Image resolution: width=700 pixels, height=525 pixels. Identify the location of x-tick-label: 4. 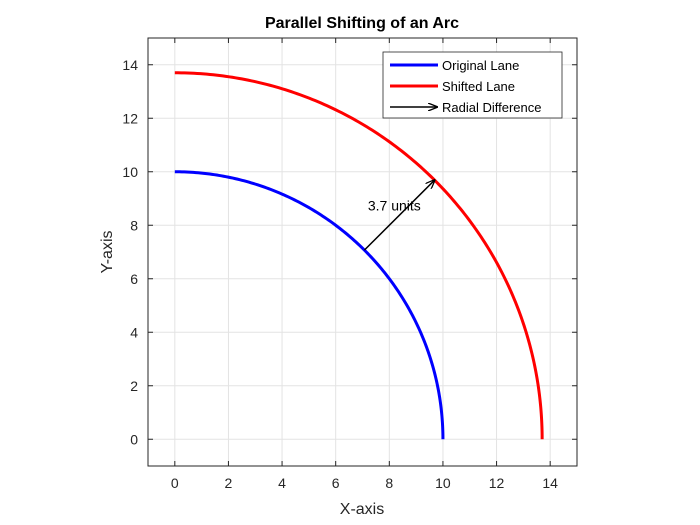
(282, 483).